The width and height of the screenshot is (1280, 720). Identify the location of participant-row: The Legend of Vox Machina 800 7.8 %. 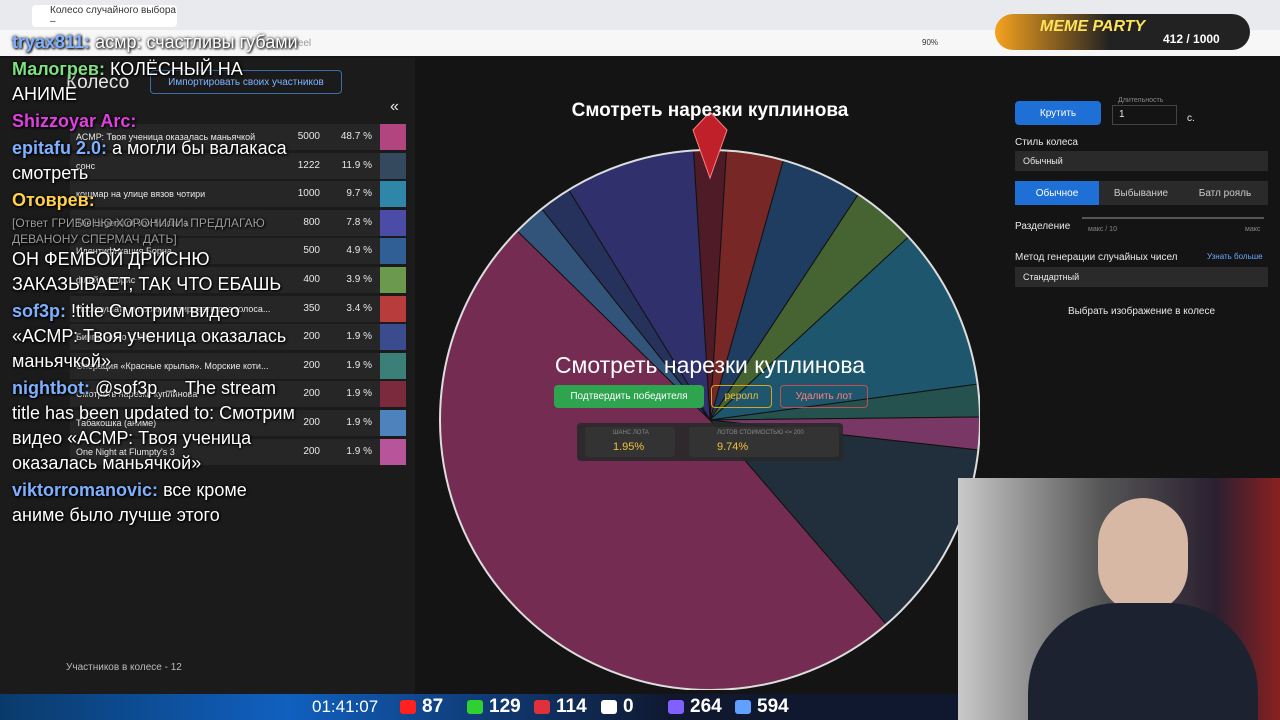
(238, 222).